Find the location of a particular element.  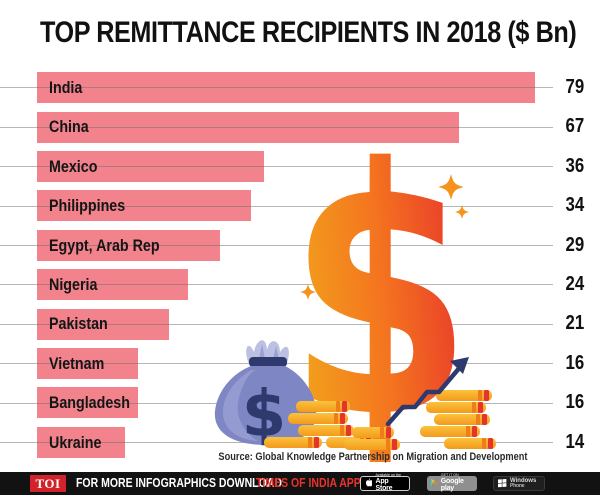

category-label: Bangladesh is located at coordinates (89, 403).